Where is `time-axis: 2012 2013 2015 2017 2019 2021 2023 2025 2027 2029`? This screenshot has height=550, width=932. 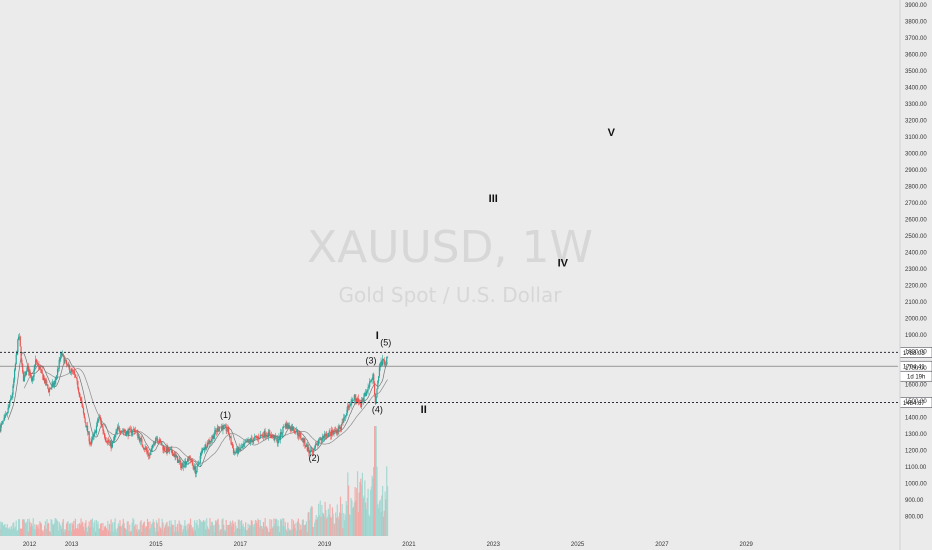 time-axis: 2012 2013 2015 2017 2019 2021 2023 2025 2027 2029 is located at coordinates (388, 545).